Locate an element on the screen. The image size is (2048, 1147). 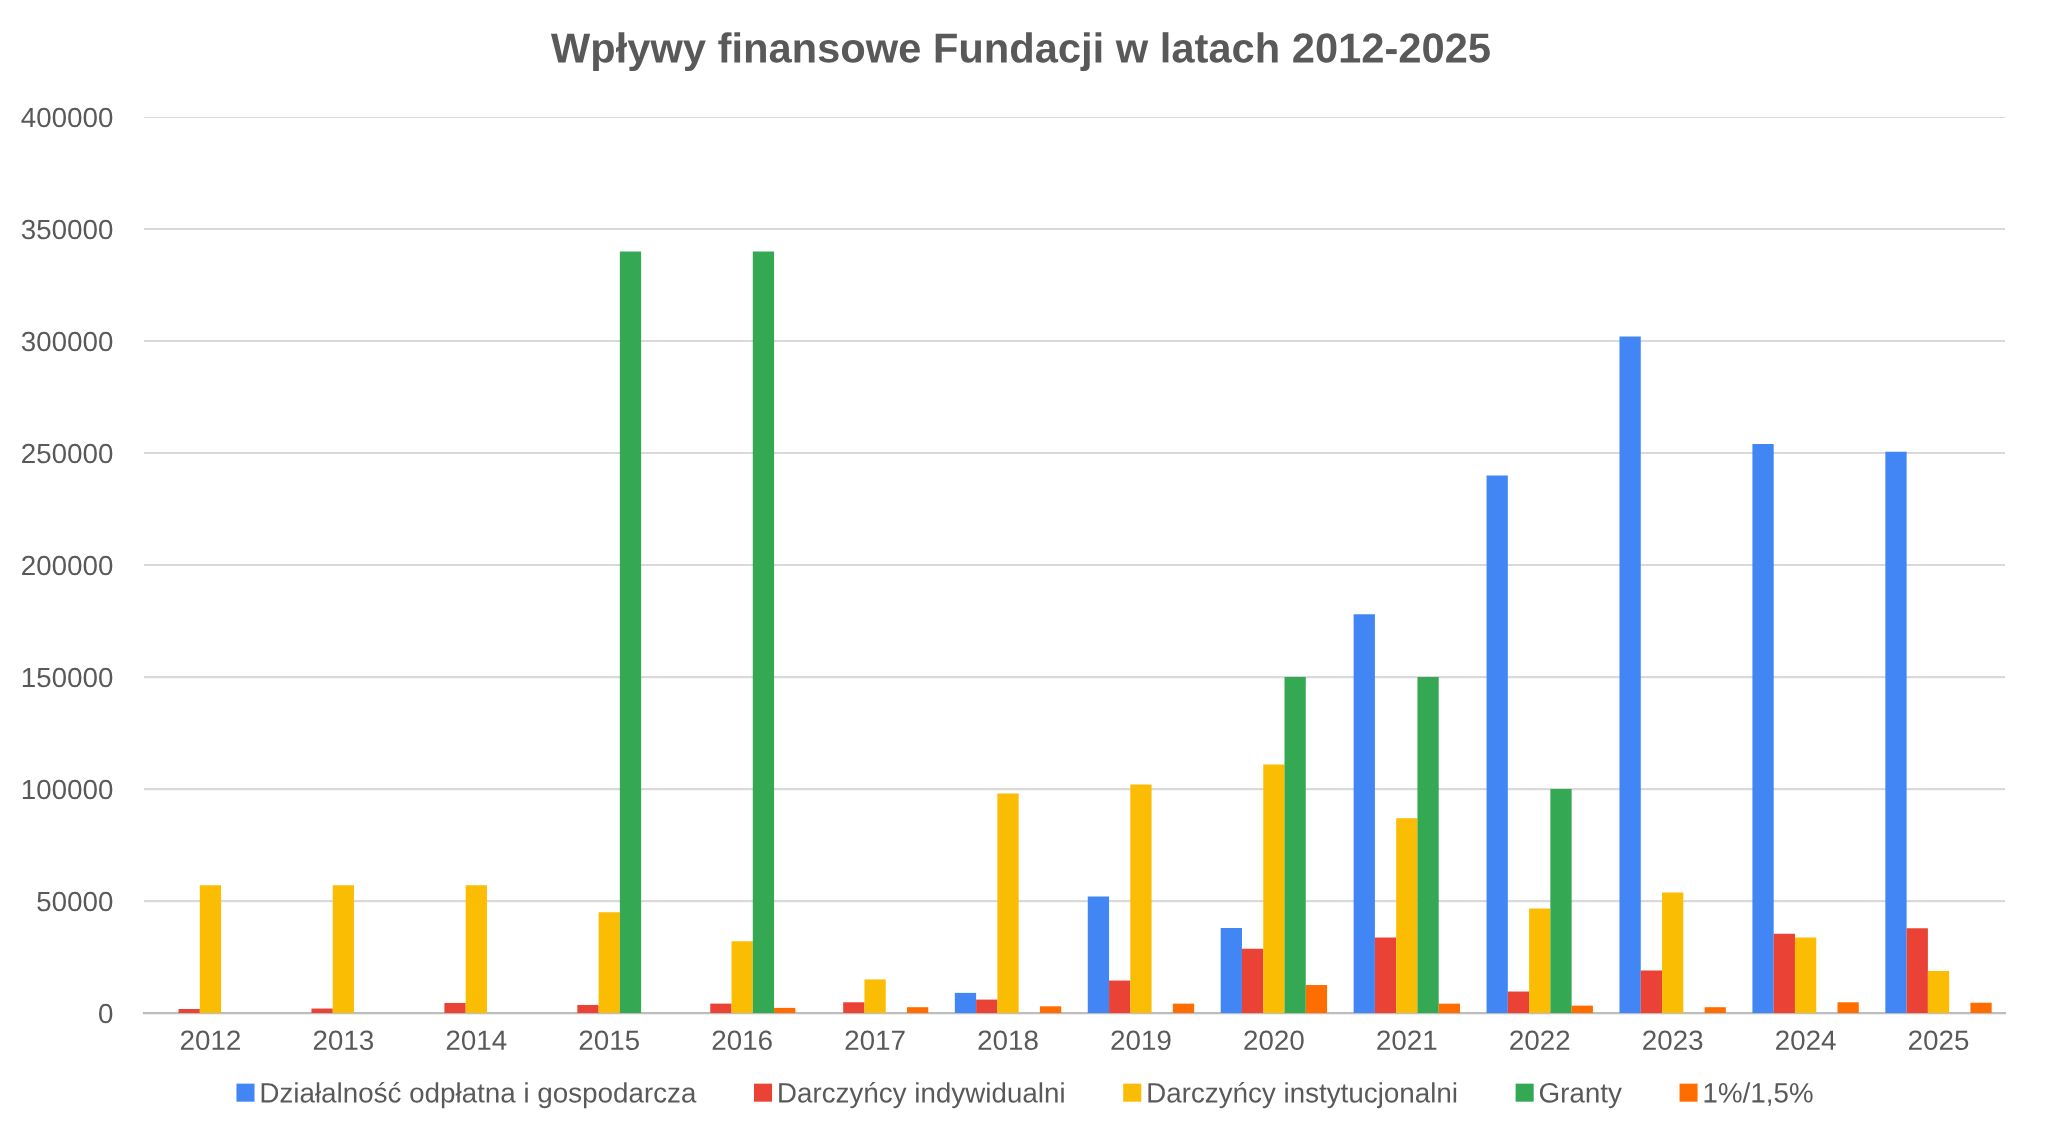
legend-label: Działalność odpłatna i gospodarcza is located at coordinates (479, 1095).